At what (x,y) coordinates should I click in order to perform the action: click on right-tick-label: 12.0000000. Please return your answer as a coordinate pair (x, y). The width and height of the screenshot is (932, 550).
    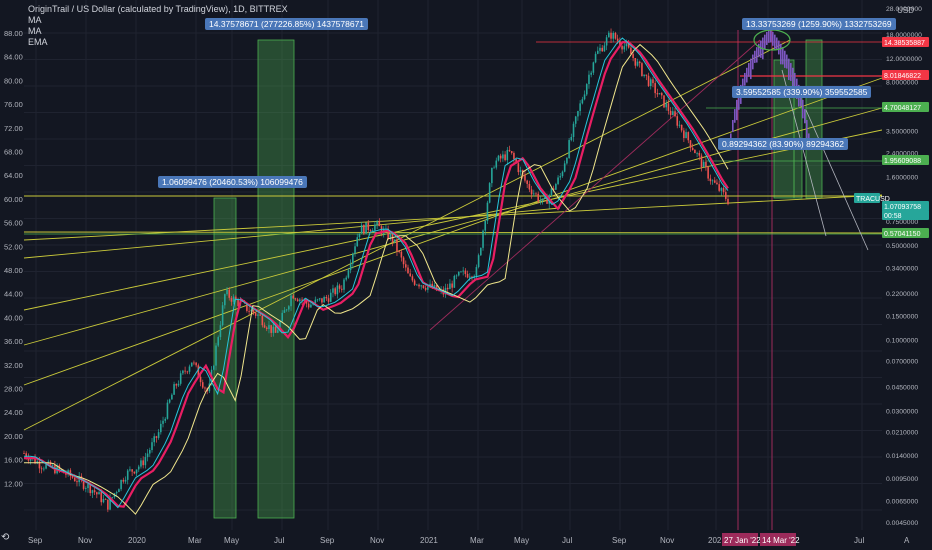
    Looking at the image, I should click on (904, 59).